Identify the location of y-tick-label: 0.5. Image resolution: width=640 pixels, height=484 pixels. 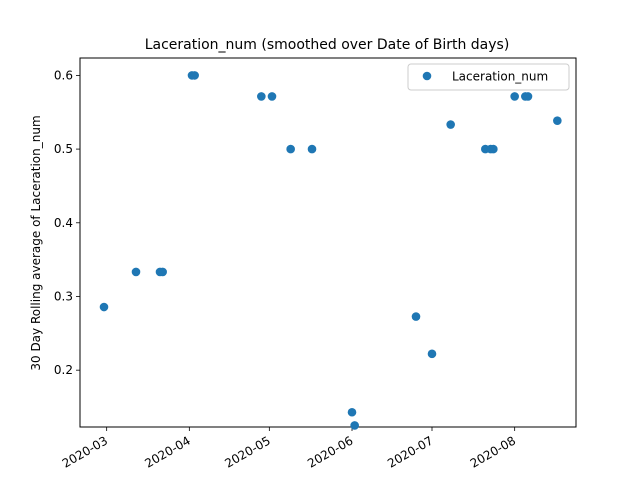
(63, 149).